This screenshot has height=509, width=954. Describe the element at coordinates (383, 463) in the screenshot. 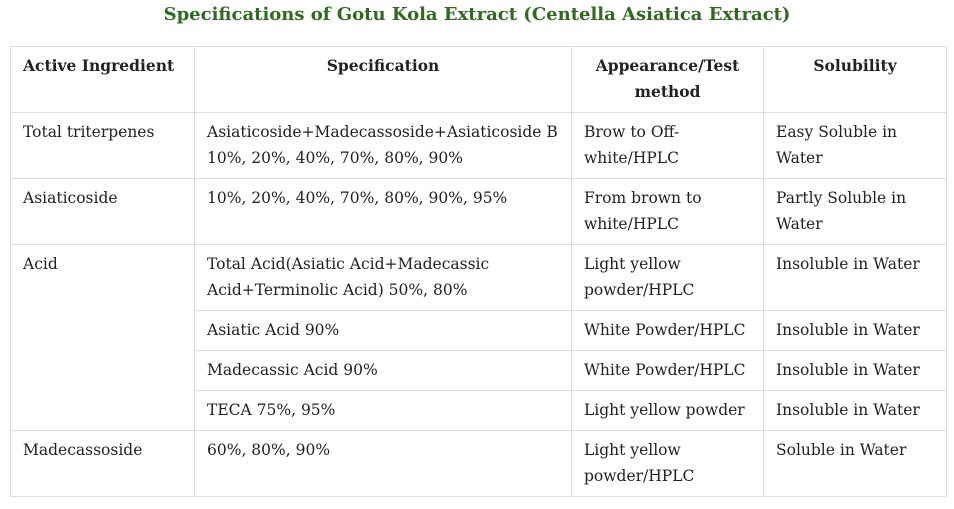

I see `specification-cell: 60%, 80%, 90%` at that location.